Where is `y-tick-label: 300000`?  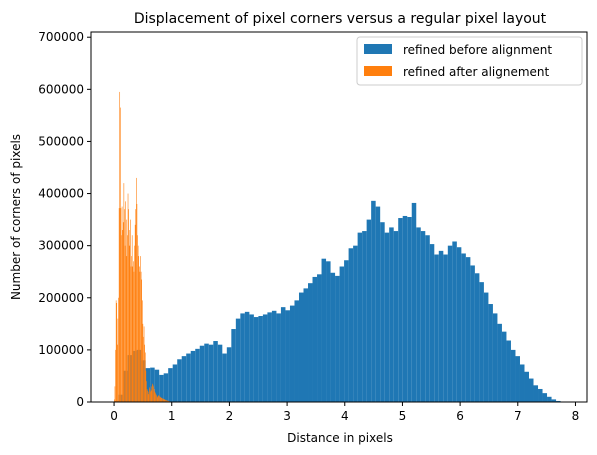 y-tick-label: 300000 is located at coordinates (61, 246).